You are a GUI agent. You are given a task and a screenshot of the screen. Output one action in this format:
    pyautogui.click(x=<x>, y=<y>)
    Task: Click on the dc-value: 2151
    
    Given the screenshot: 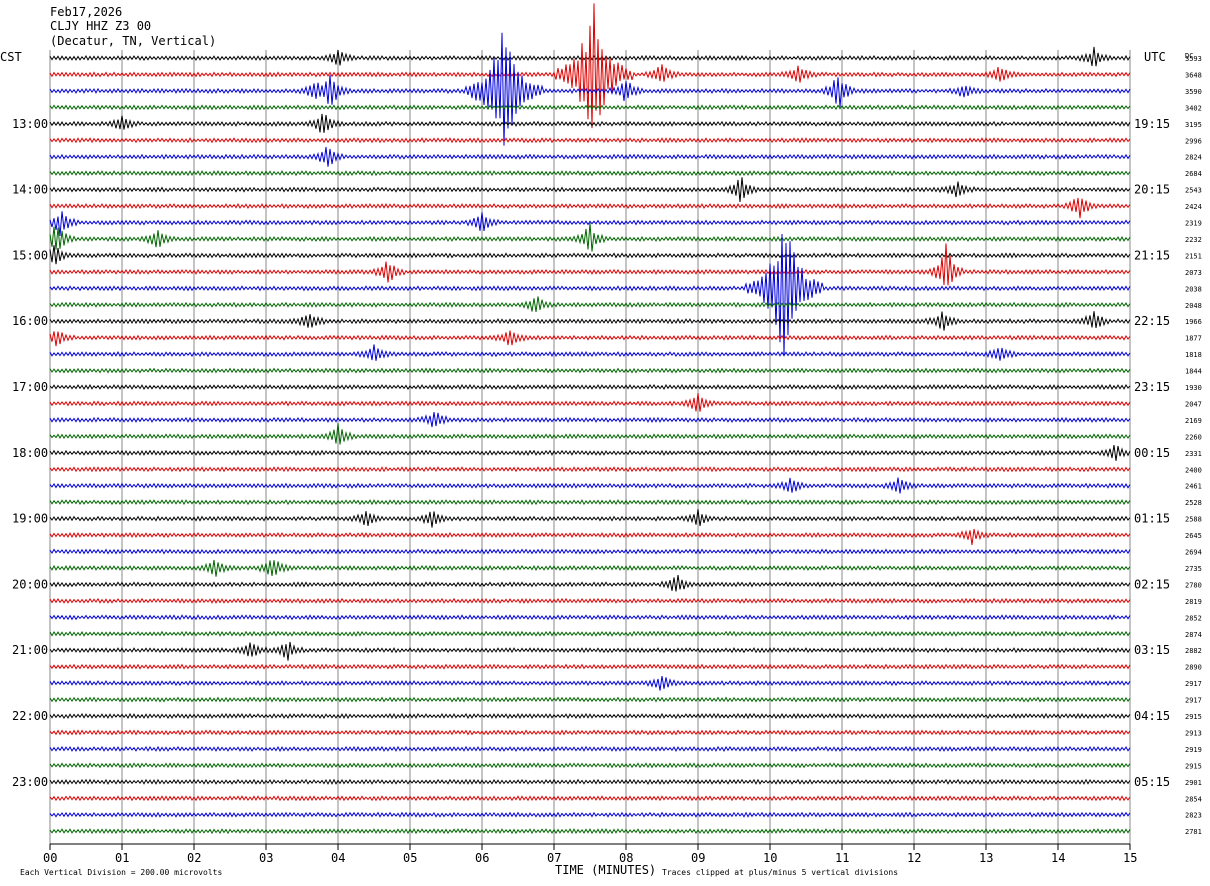 What is the action you would take?
    pyautogui.click(x=1193, y=256)
    